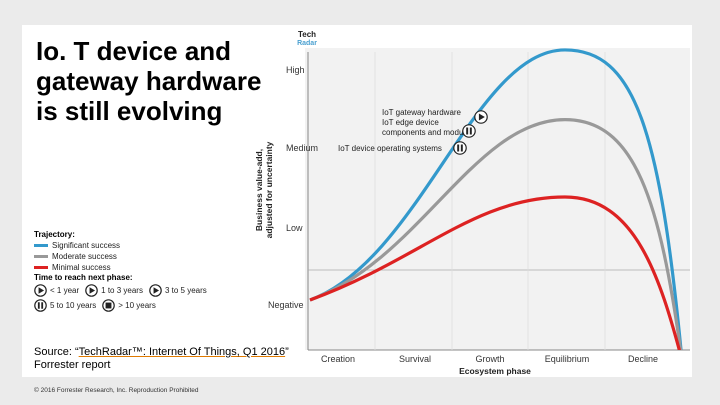 The width and height of the screenshot is (720, 405). What do you see at coordinates (137, 305) in the screenshot?
I see `legend-time-label: > 10 years` at bounding box center [137, 305].